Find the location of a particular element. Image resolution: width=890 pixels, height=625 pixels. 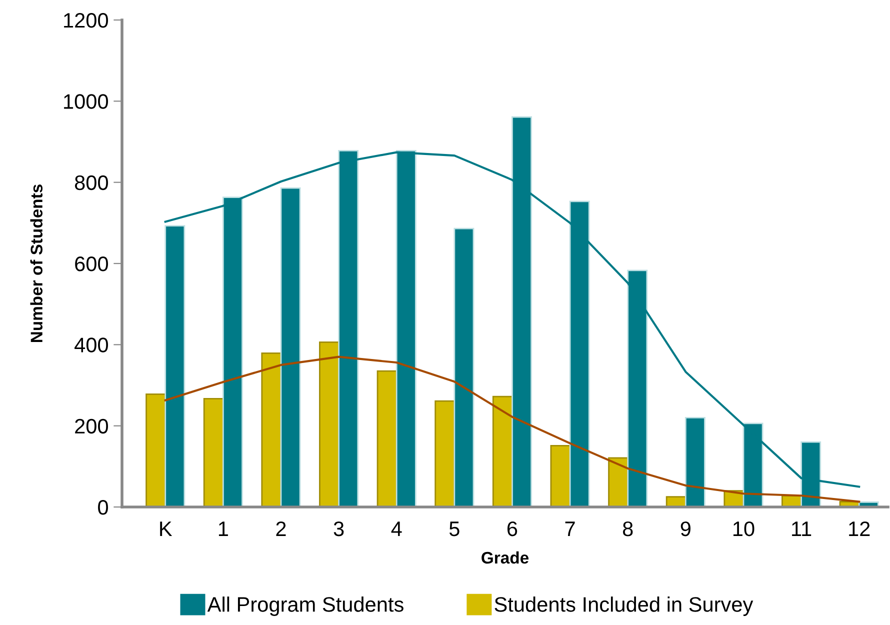

x-tick-label: 7 is located at coordinates (570, 529).